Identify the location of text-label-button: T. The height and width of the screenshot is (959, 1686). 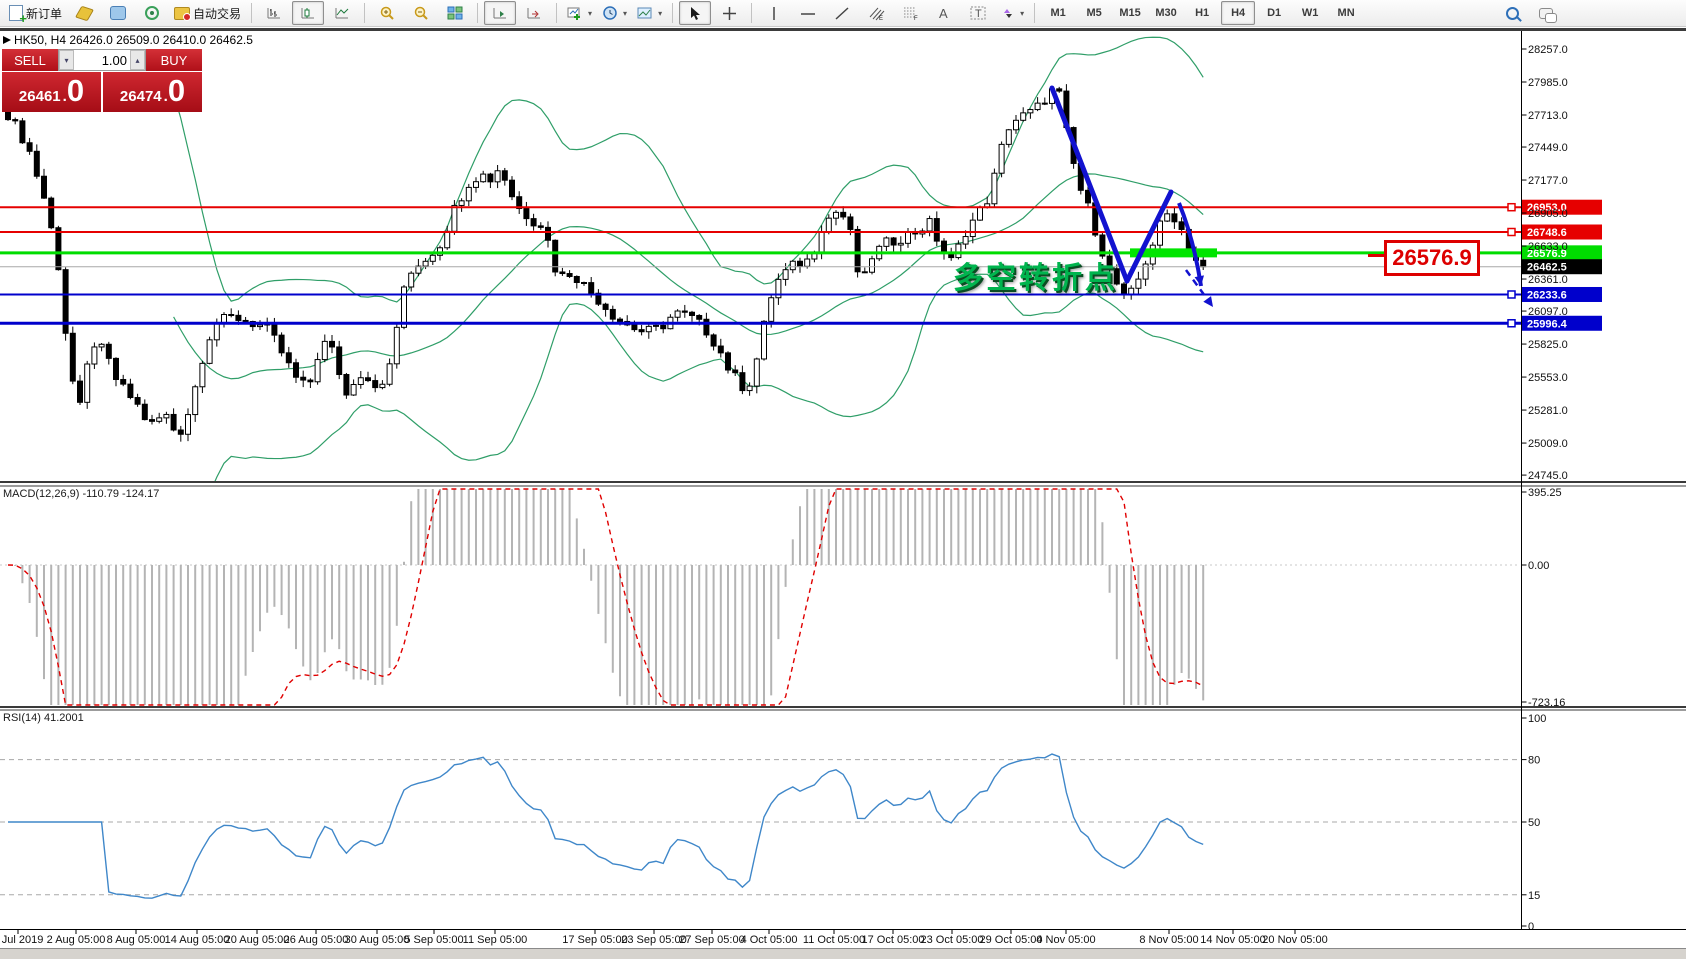
(978, 13).